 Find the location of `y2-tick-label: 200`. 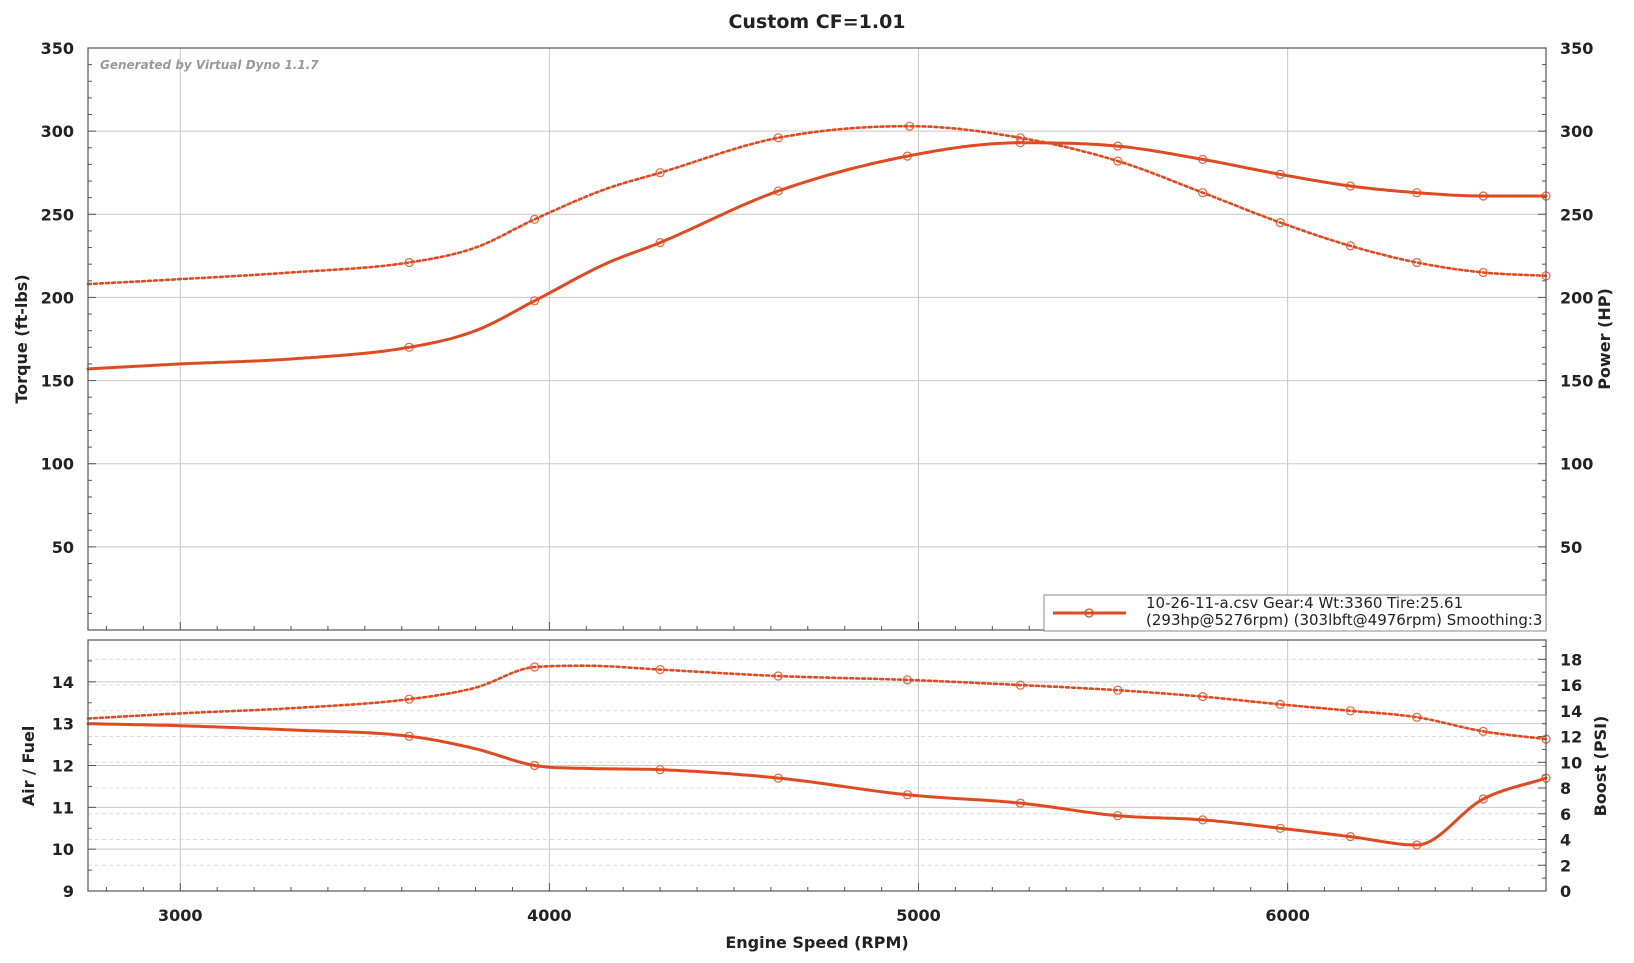

y2-tick-label: 200 is located at coordinates (1576, 297).